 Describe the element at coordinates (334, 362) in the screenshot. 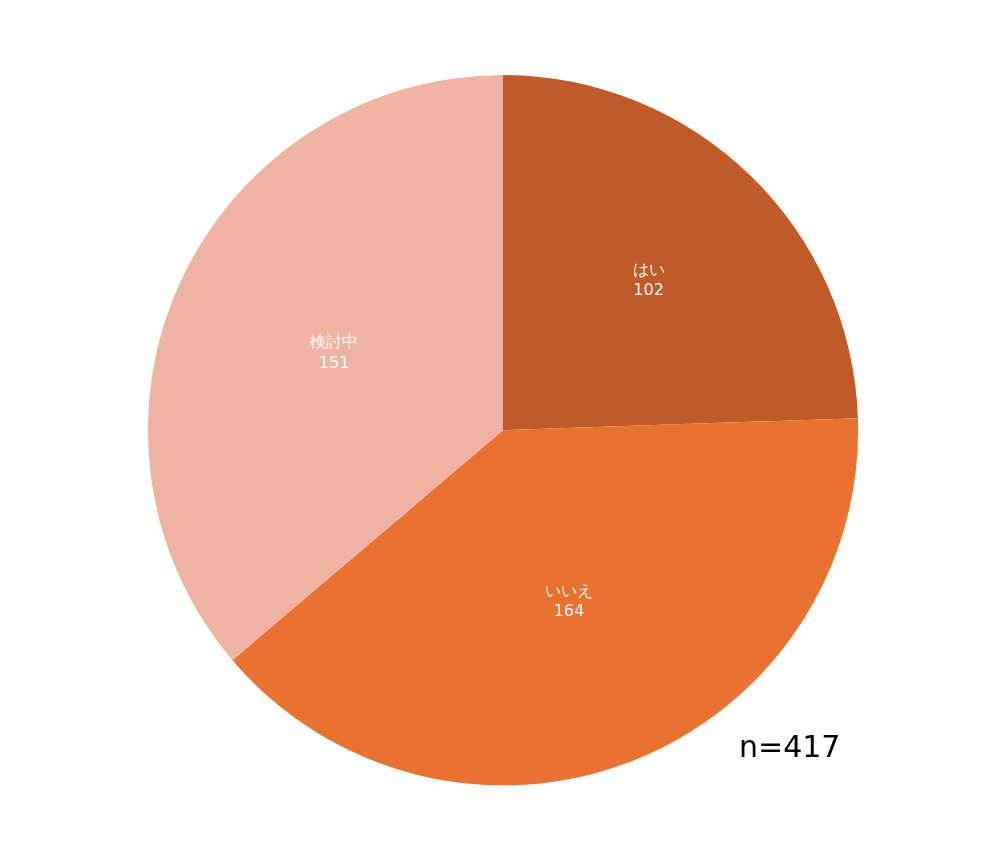

I see `data-label: 151` at that location.